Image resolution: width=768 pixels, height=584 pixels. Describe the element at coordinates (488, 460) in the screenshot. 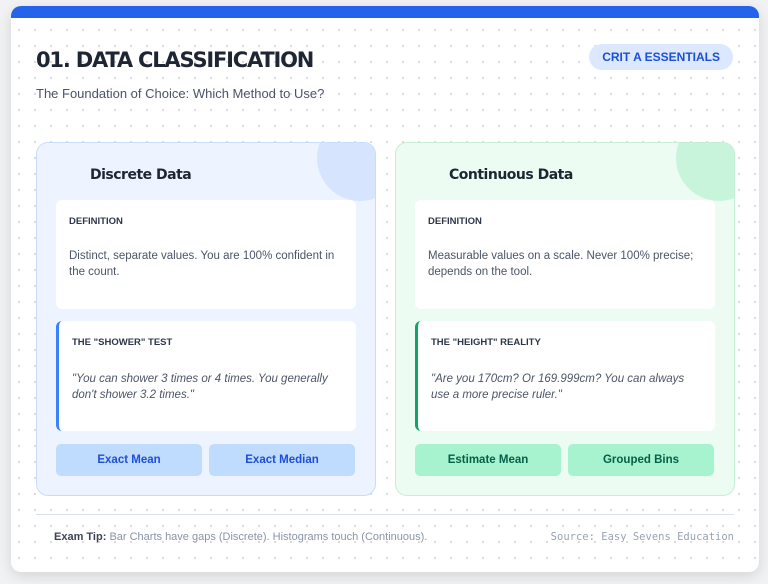

I see `estimate-mean-button: Estimate Mean` at that location.